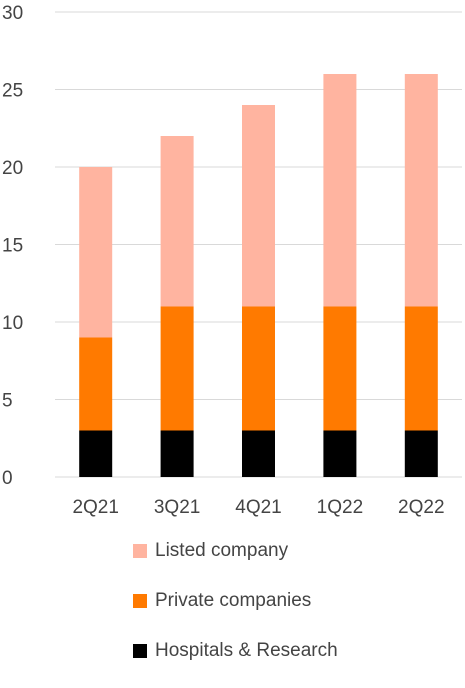  I want to click on bar-4Q21-hospitals-research, so click(258, 453).